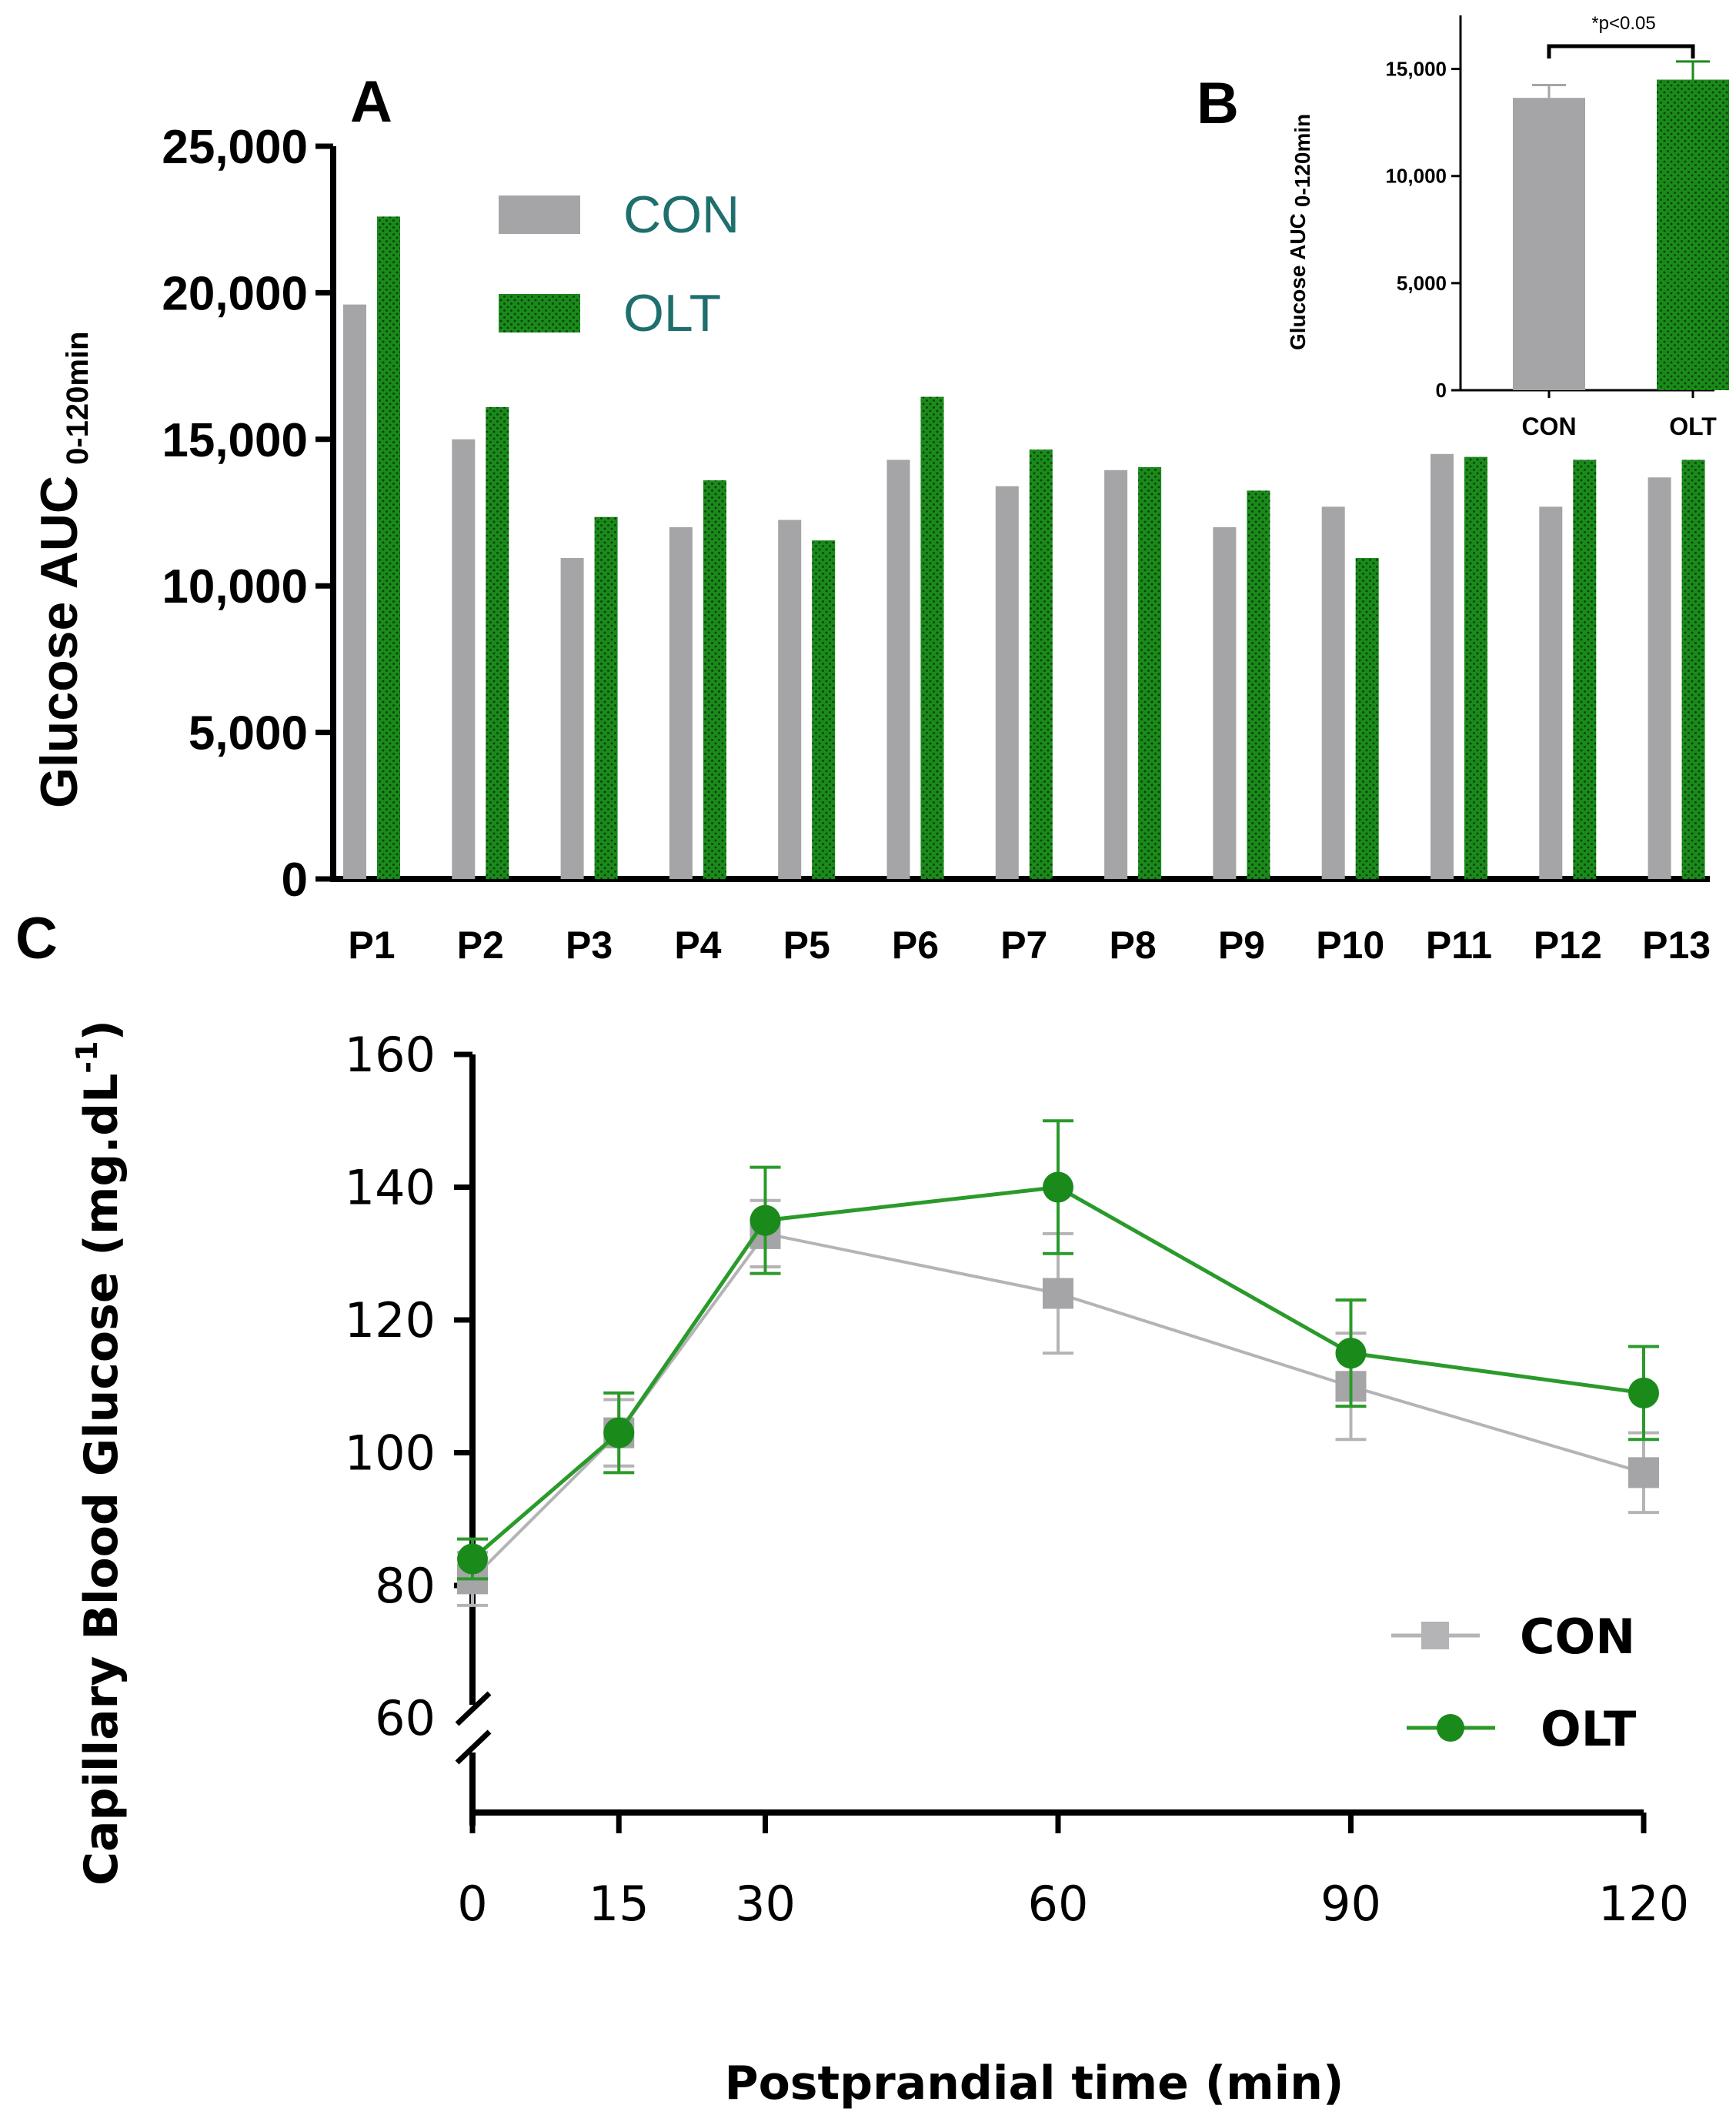 This screenshot has height=2115, width=1736. What do you see at coordinates (619, 1904) in the screenshot?
I see `panel-c-x-tick-label: 15` at bounding box center [619, 1904].